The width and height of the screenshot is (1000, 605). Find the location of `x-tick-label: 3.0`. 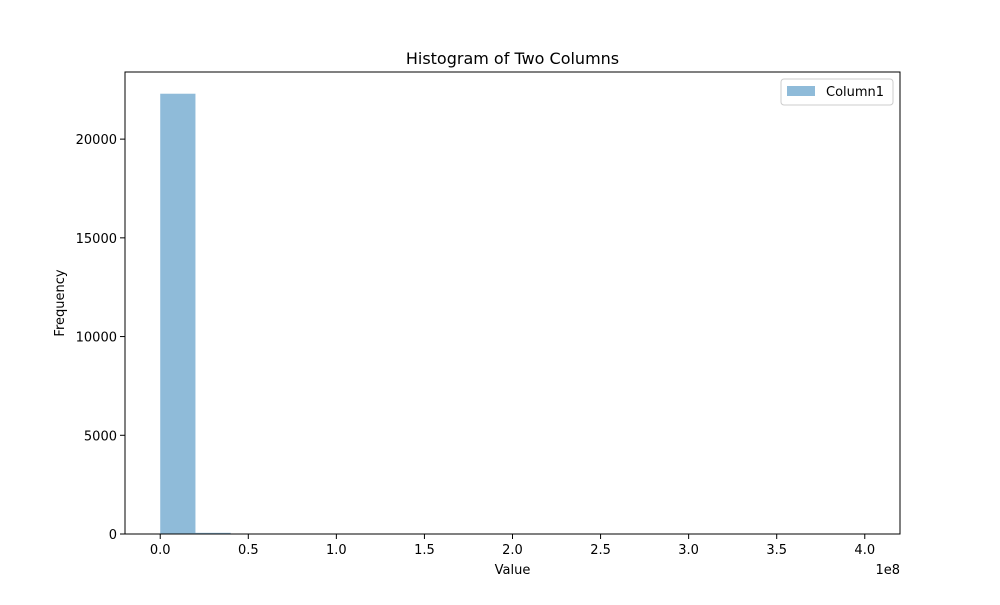

x-tick-label: 3.0 is located at coordinates (688, 550).